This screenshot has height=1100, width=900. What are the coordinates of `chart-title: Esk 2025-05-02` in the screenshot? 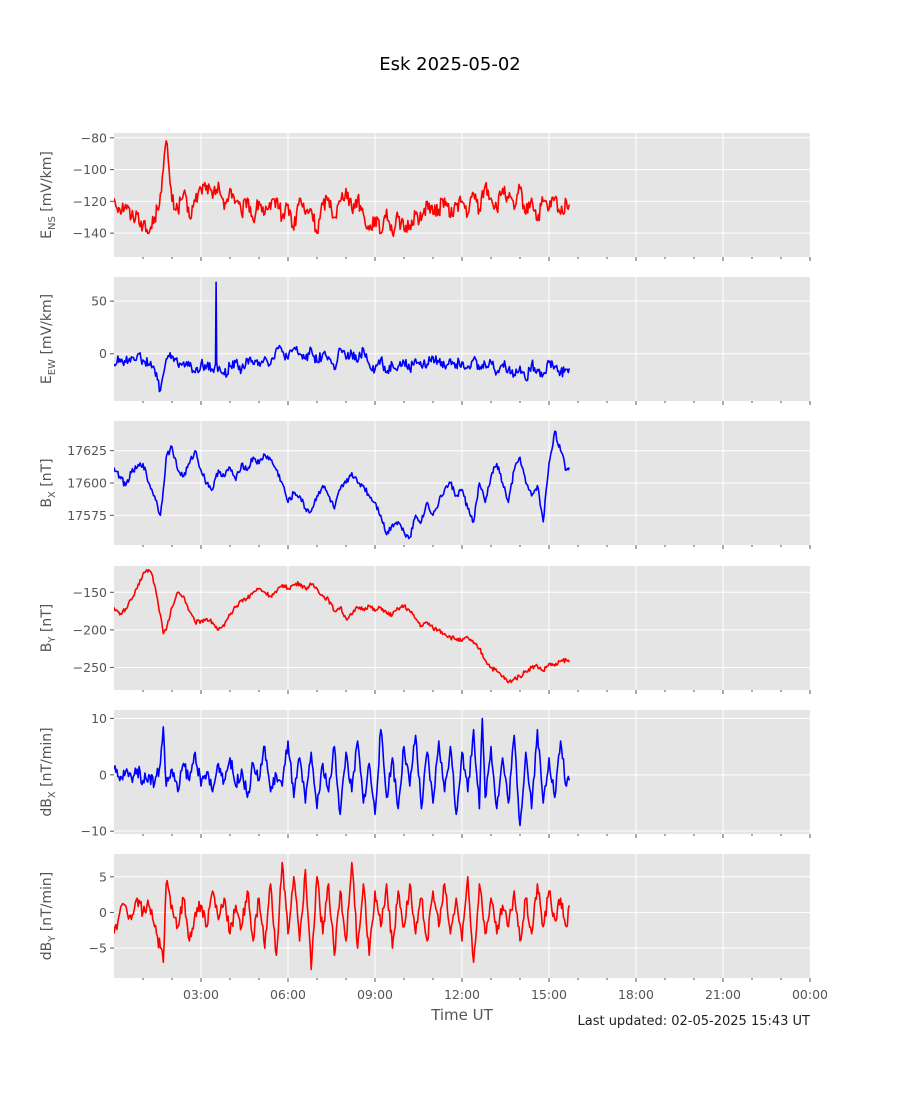 It's located at (450, 64).